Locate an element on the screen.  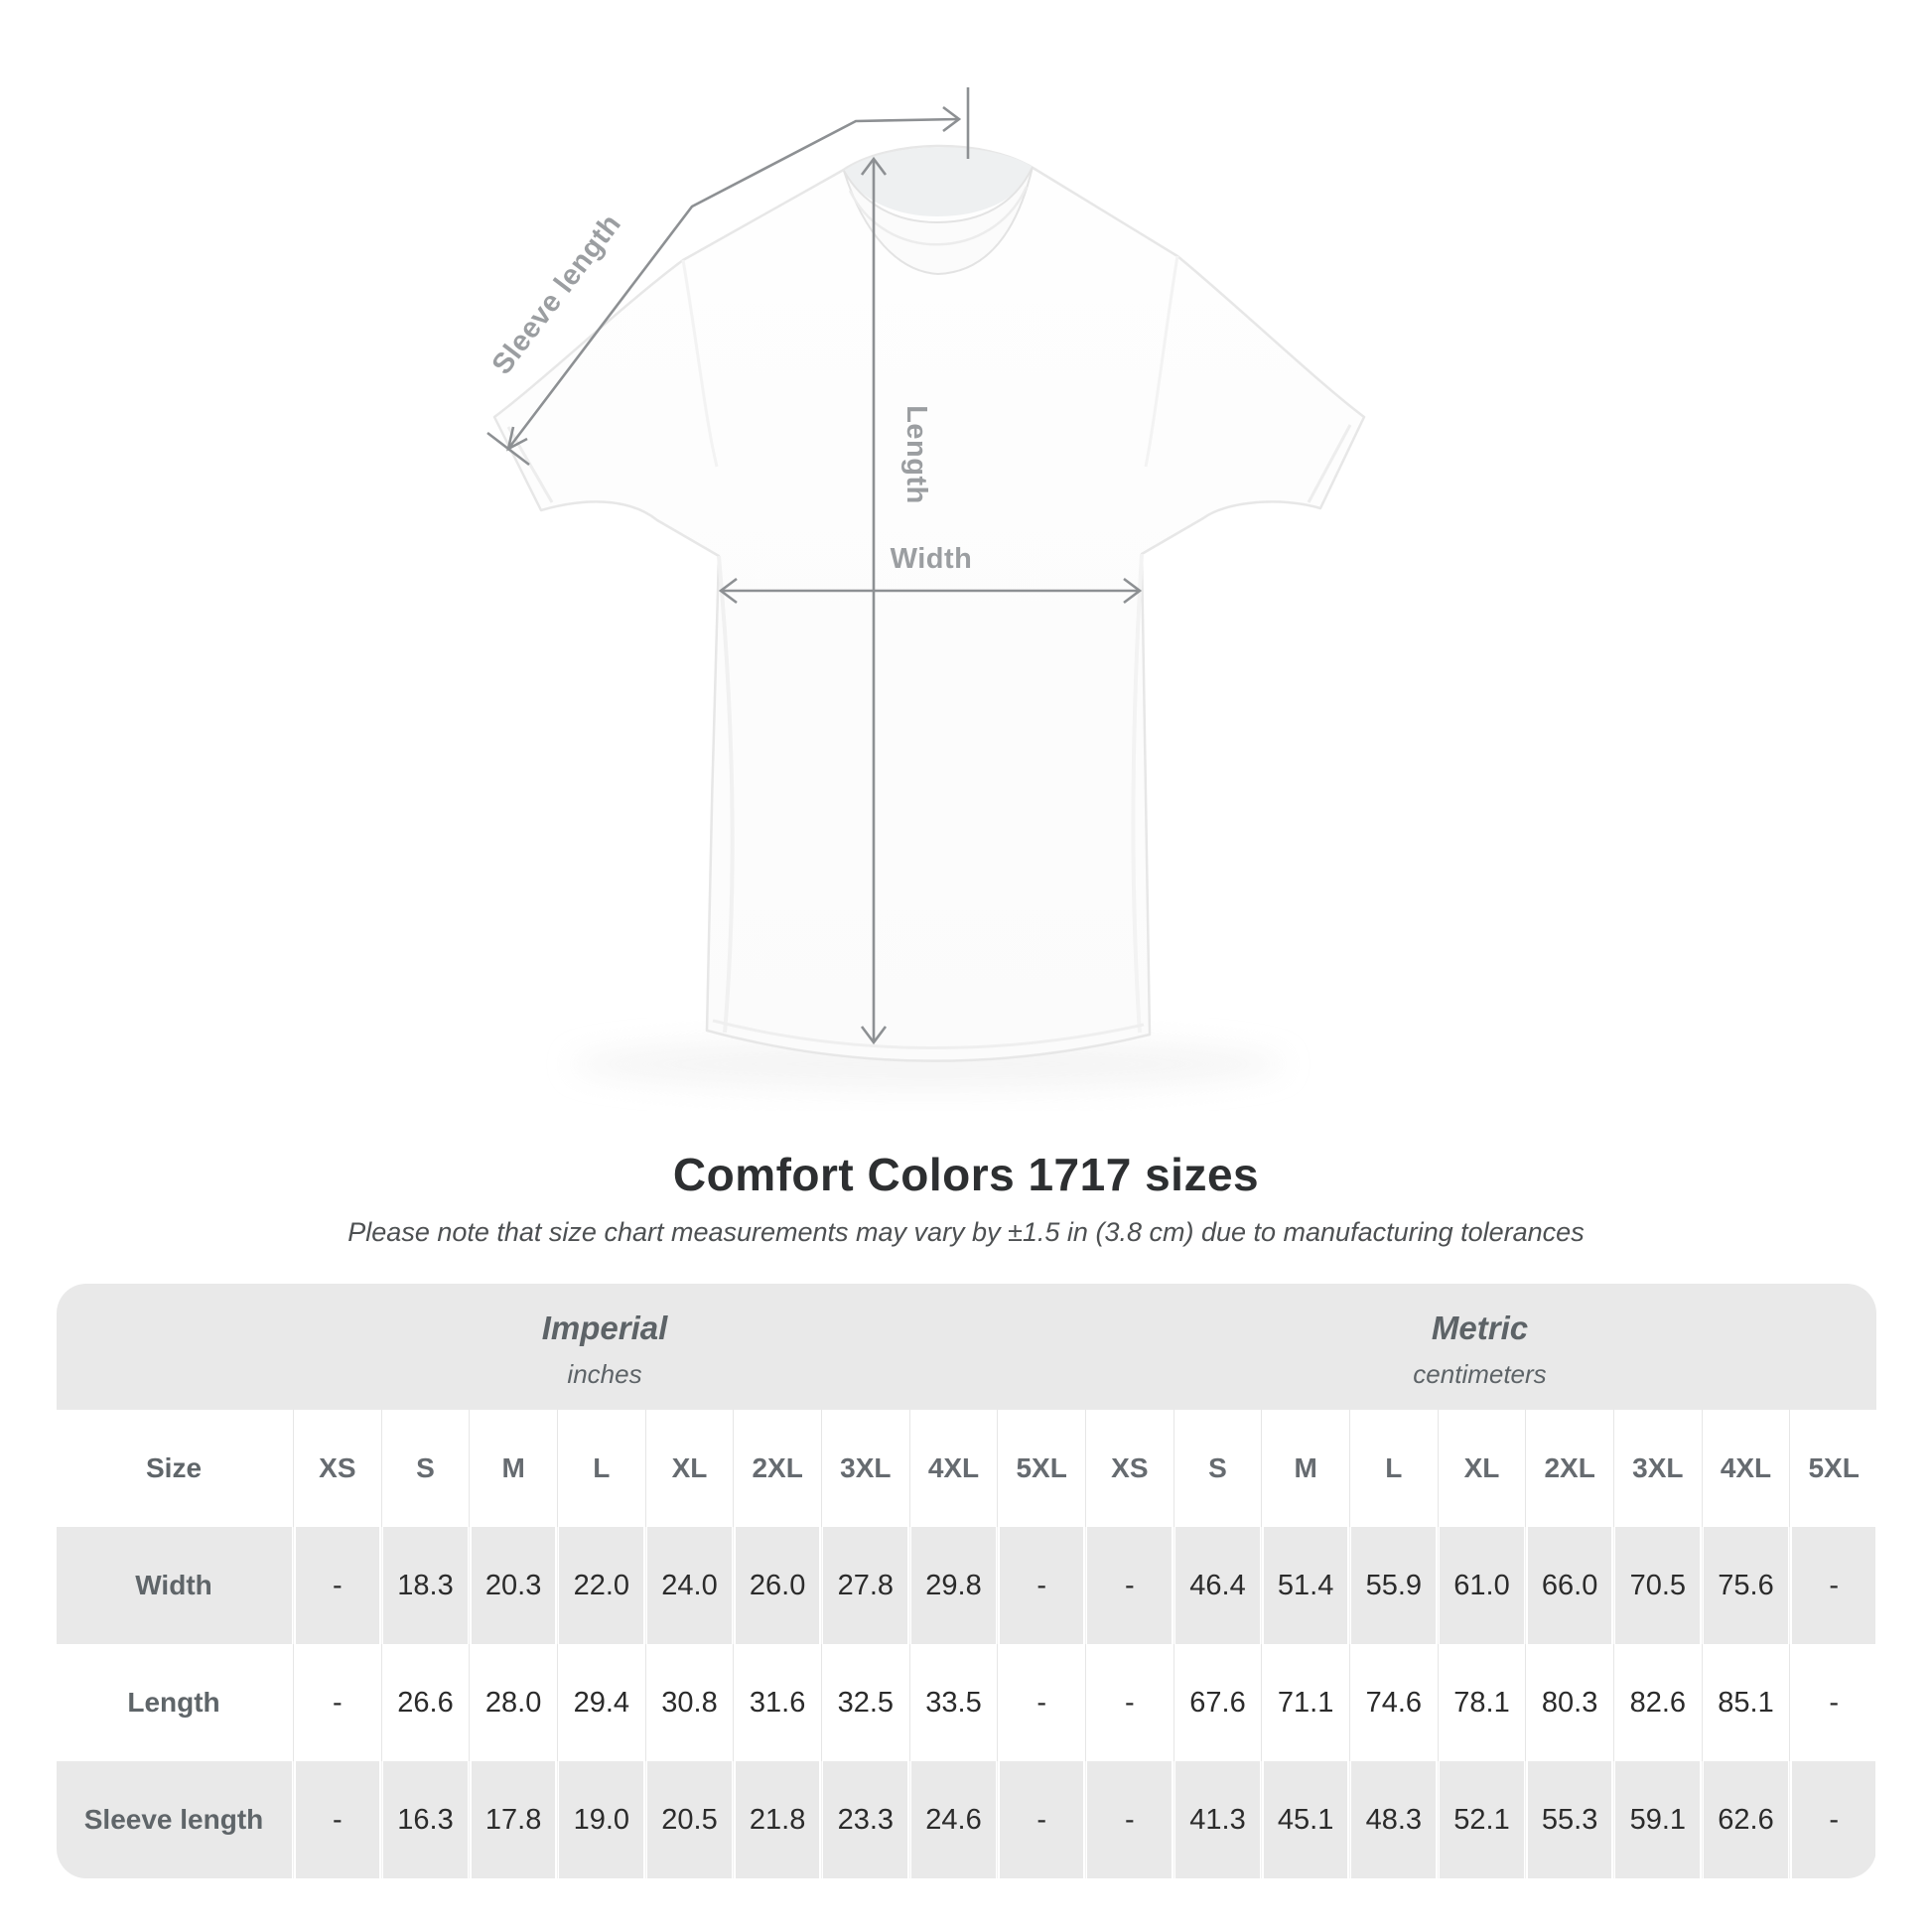
imperial-value-cell: 20.3 is located at coordinates (512, 1586).